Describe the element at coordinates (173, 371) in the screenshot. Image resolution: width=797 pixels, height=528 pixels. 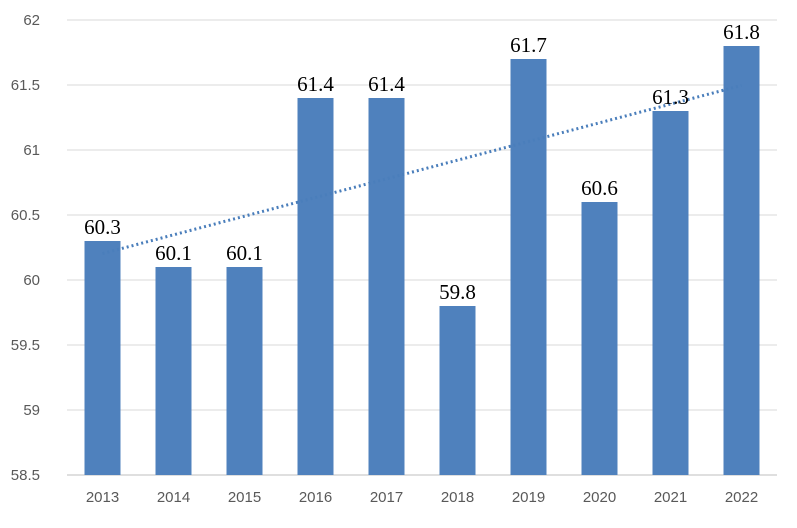
I see `bar-2014` at that location.